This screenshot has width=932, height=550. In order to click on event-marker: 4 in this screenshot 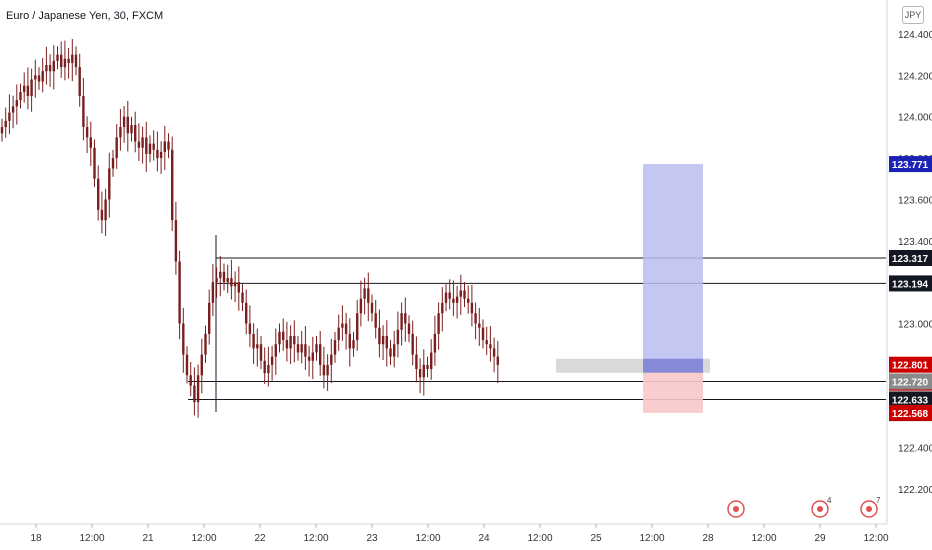, I will do `click(821, 507)`.